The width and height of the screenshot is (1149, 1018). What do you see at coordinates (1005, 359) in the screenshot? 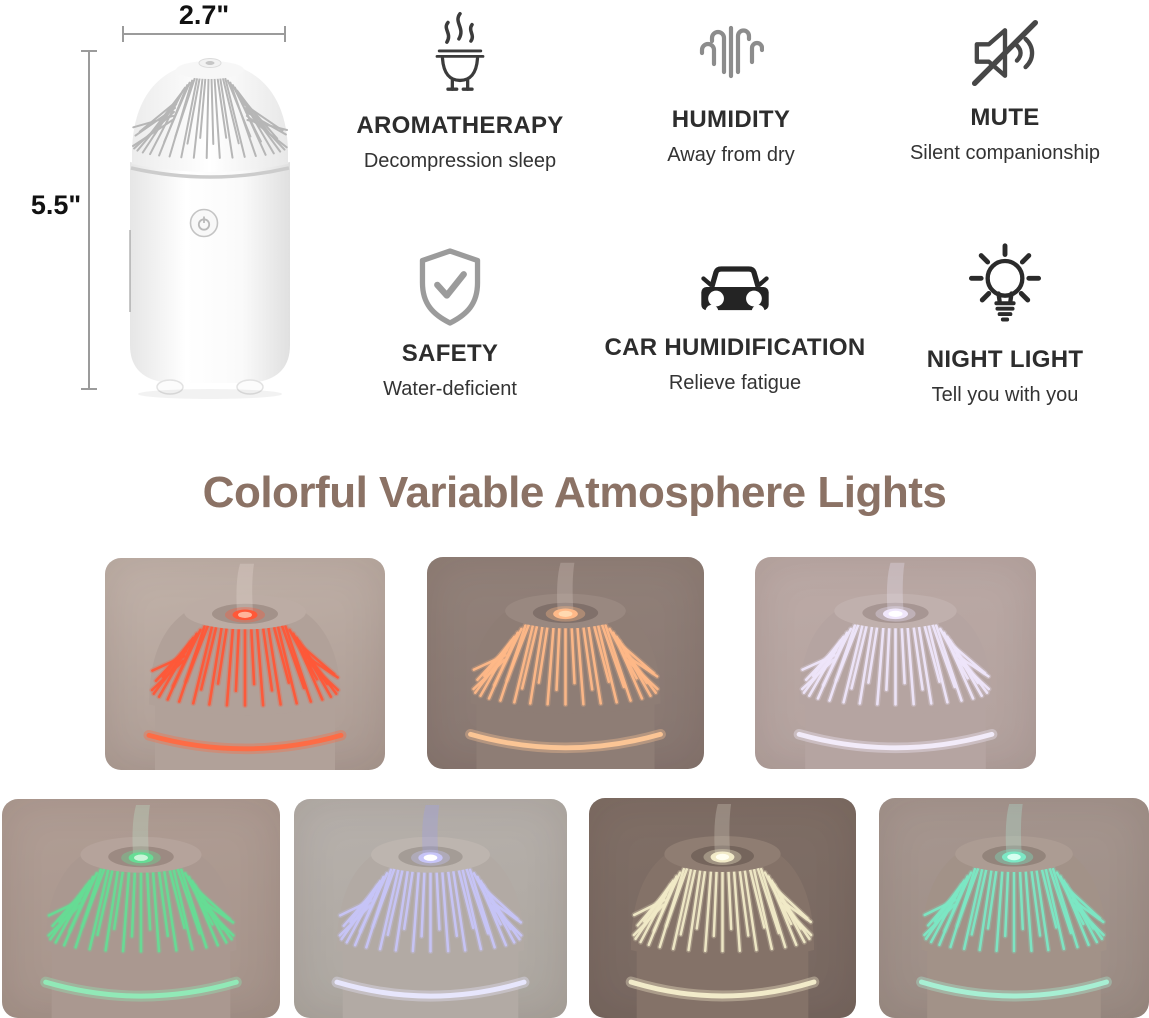
I see `feature-title: NIGHT LIGHT` at bounding box center [1005, 359].